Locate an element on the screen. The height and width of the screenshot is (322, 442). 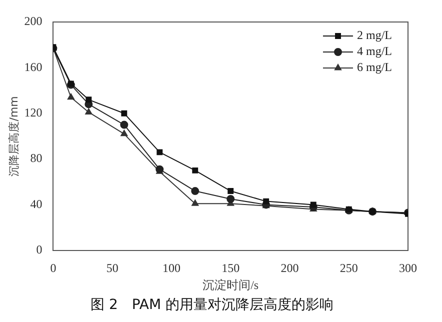
x-axis-title: 沉淀时间/s is located at coordinates (230, 285).